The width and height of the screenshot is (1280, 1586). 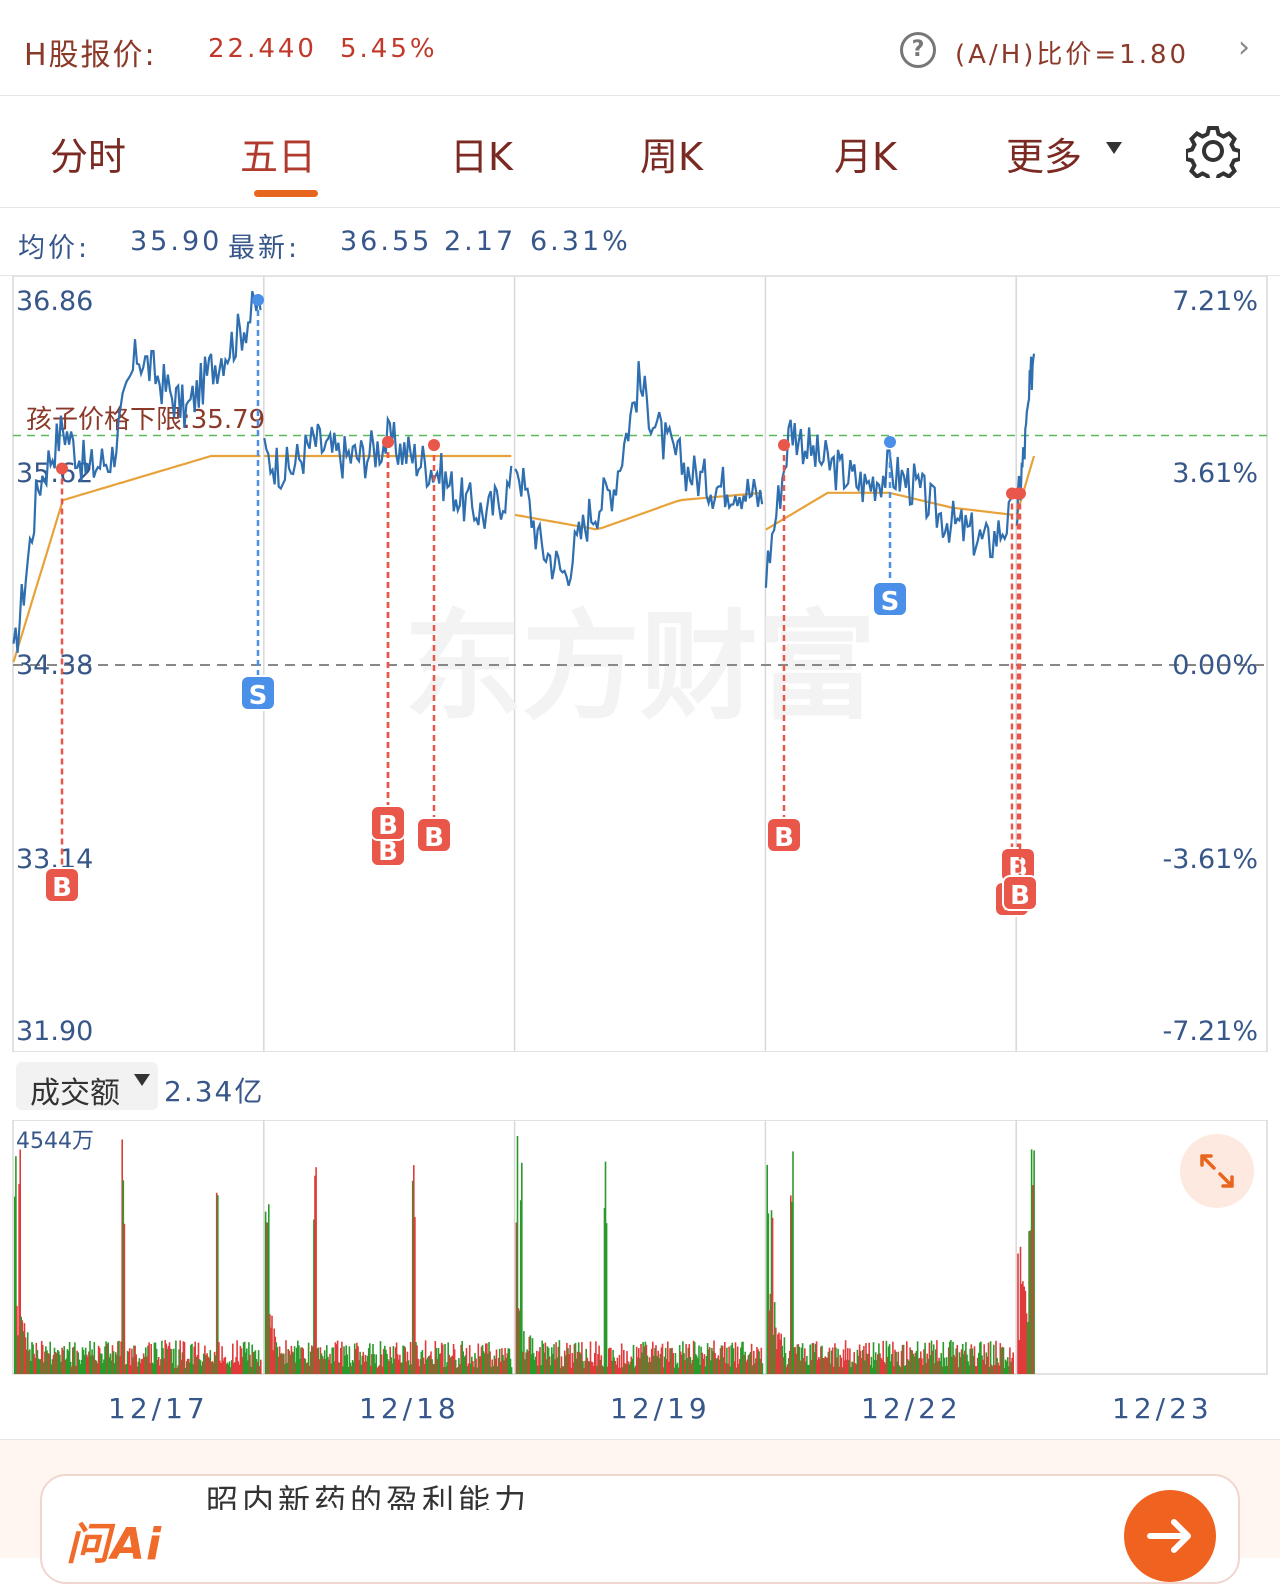 What do you see at coordinates (88, 157) in the screenshot?
I see `tab-intraday: 分时` at bounding box center [88, 157].